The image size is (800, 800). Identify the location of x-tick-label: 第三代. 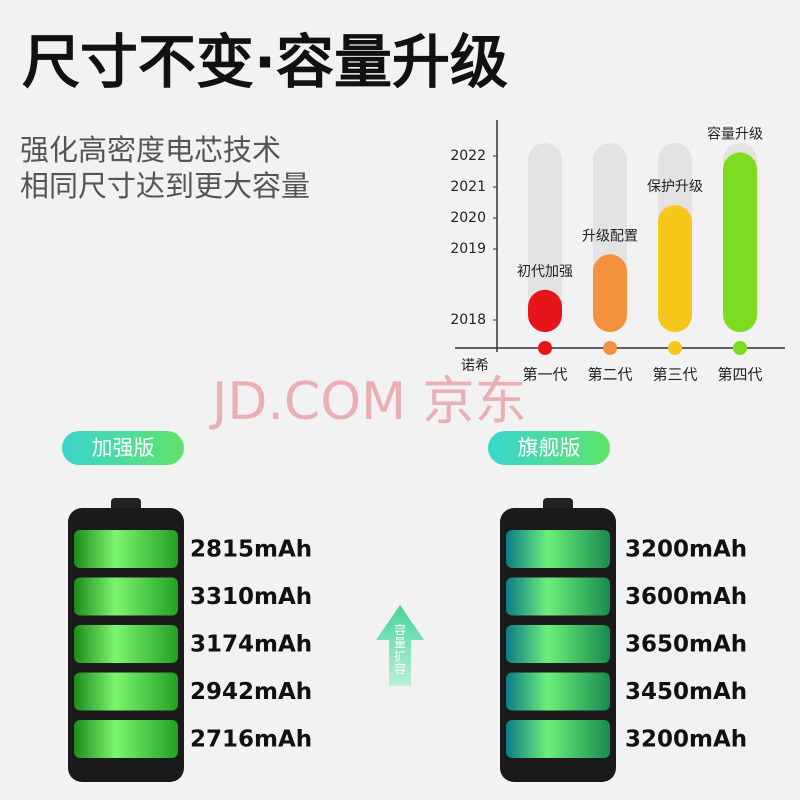
(674, 375).